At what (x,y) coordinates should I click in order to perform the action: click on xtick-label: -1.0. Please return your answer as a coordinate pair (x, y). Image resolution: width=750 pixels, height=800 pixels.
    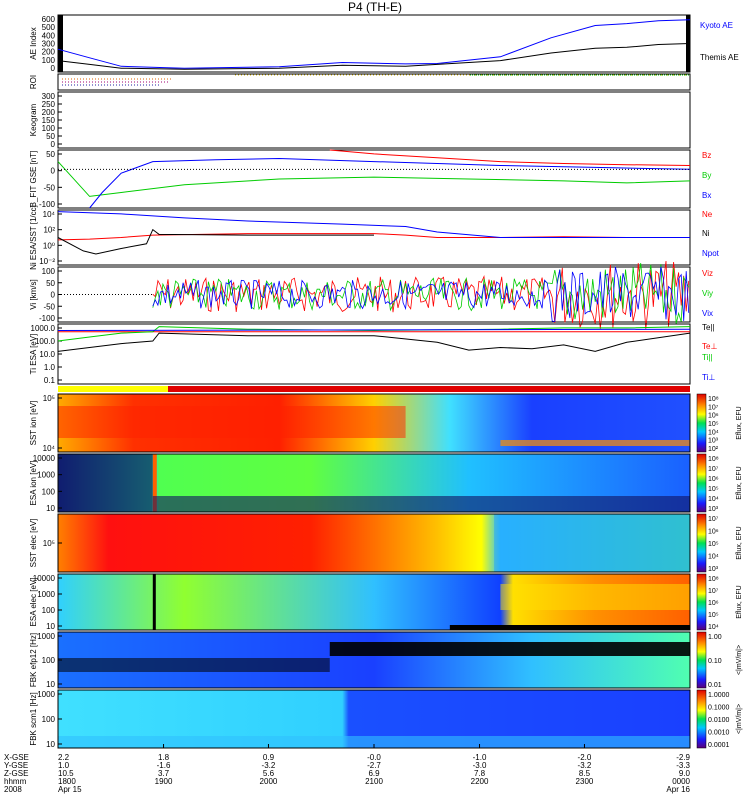
    Looking at the image, I should click on (480, 757).